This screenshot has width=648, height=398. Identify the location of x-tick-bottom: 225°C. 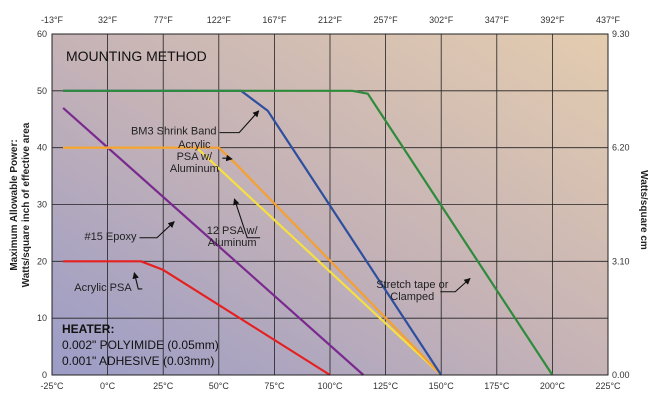
(608, 386).